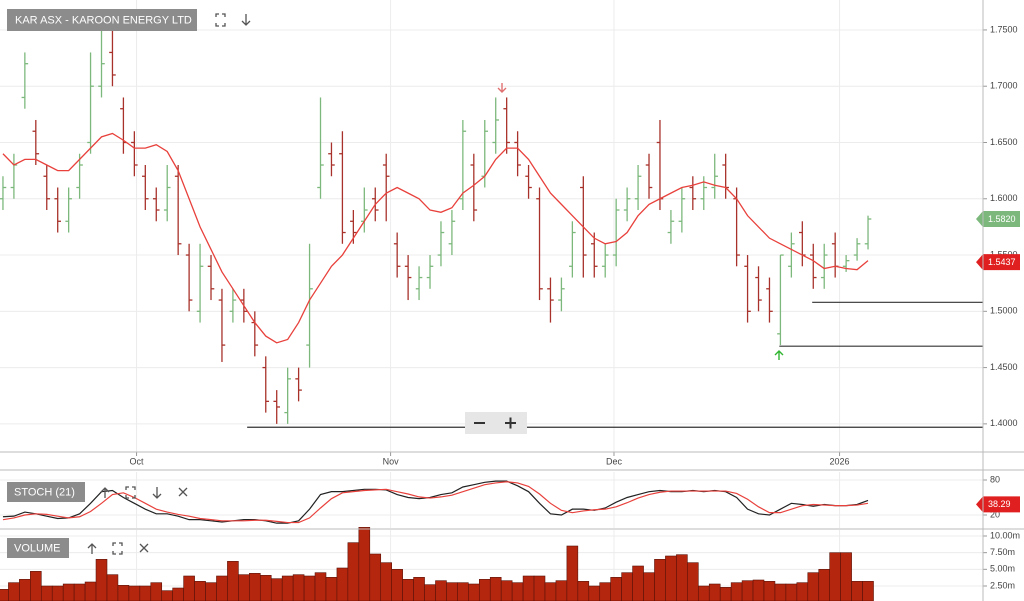 The height and width of the screenshot is (601, 1024). Describe the element at coordinates (1004, 367) in the screenshot. I see `y-tick-label: 1.4500` at that location.